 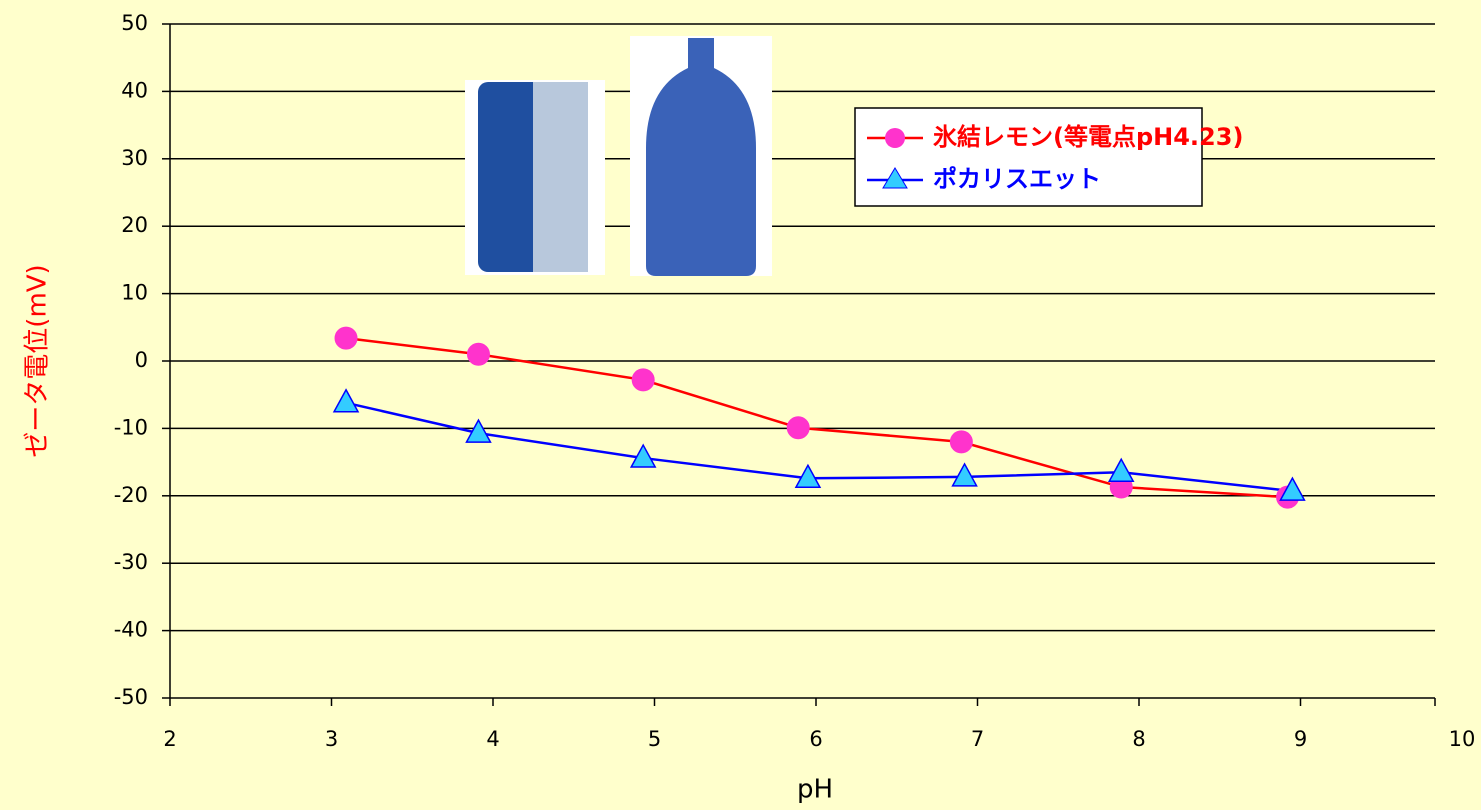 I want to click on legend-label: 氷結レモン(等電点pH4.23), so click(x=1088, y=137).